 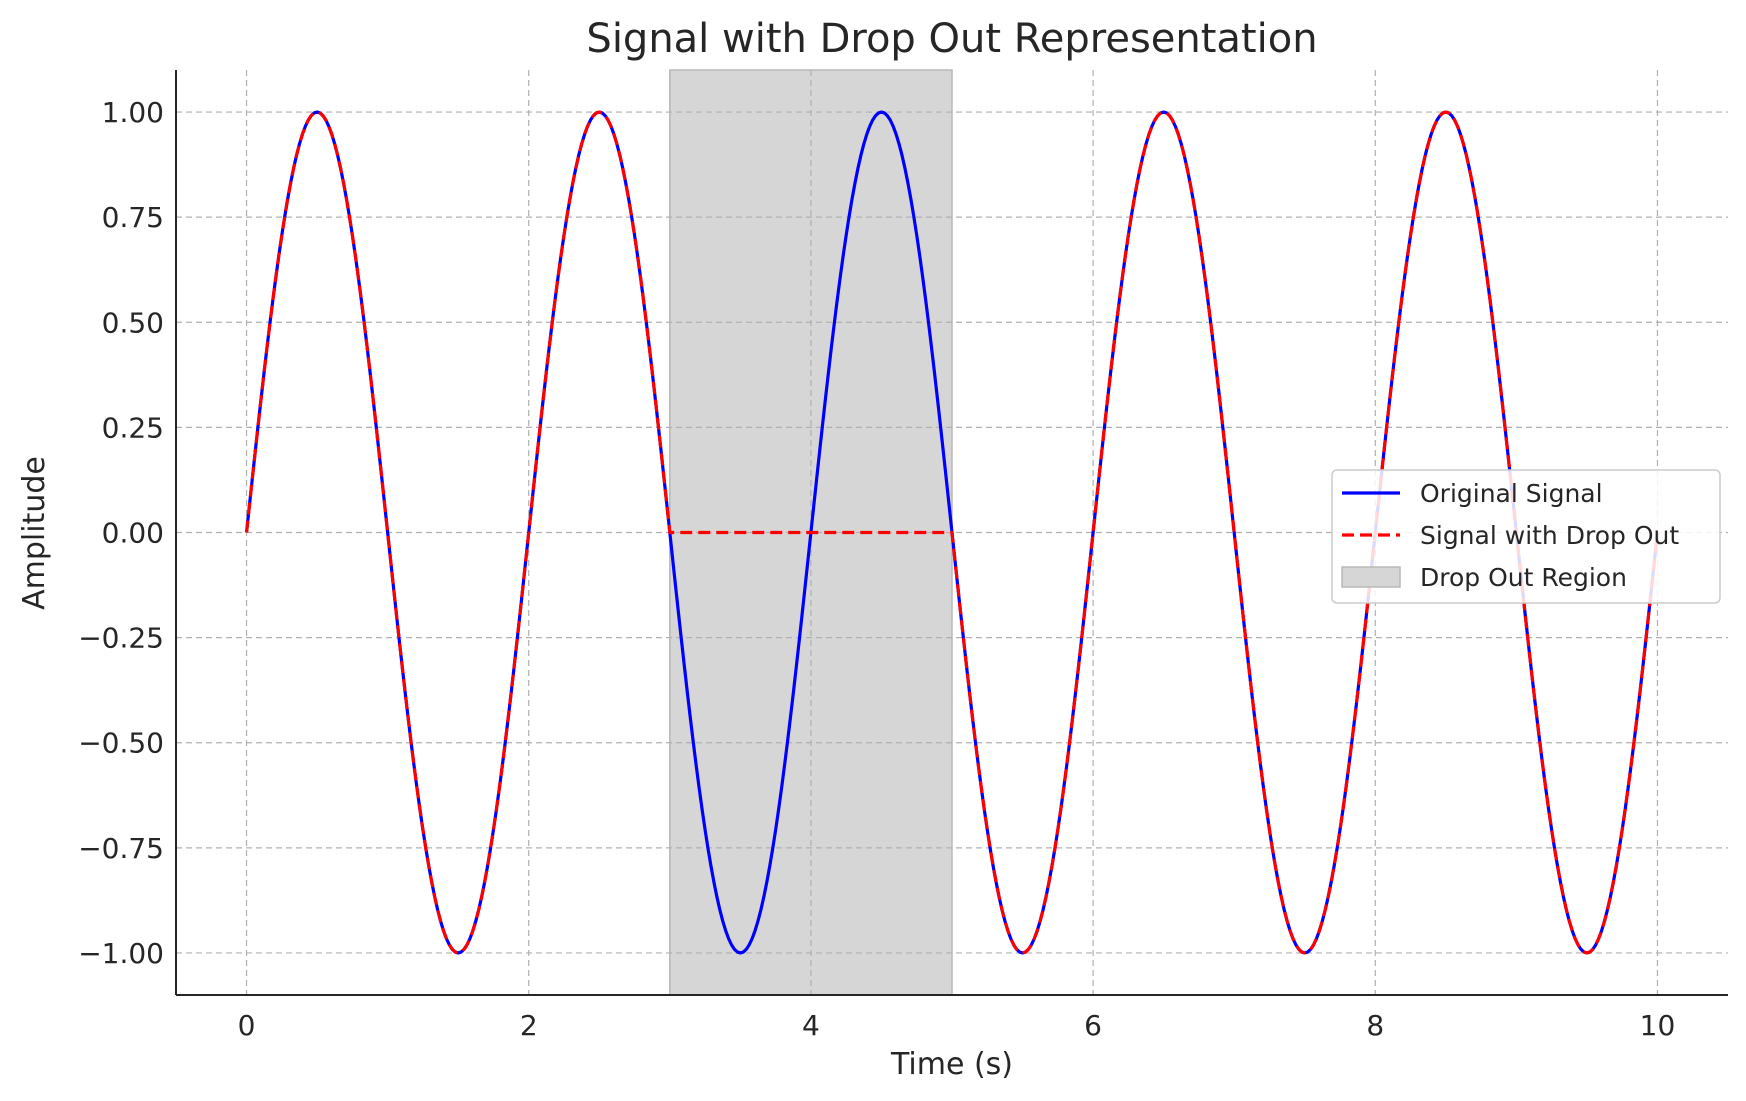 I want to click on x-tick-label: 4, so click(x=811, y=1025).